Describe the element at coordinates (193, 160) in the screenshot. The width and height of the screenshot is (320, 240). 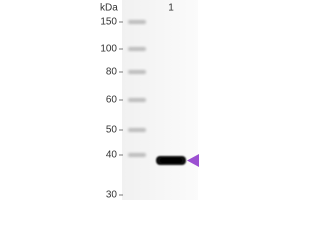
I see `band-arrow` at that location.